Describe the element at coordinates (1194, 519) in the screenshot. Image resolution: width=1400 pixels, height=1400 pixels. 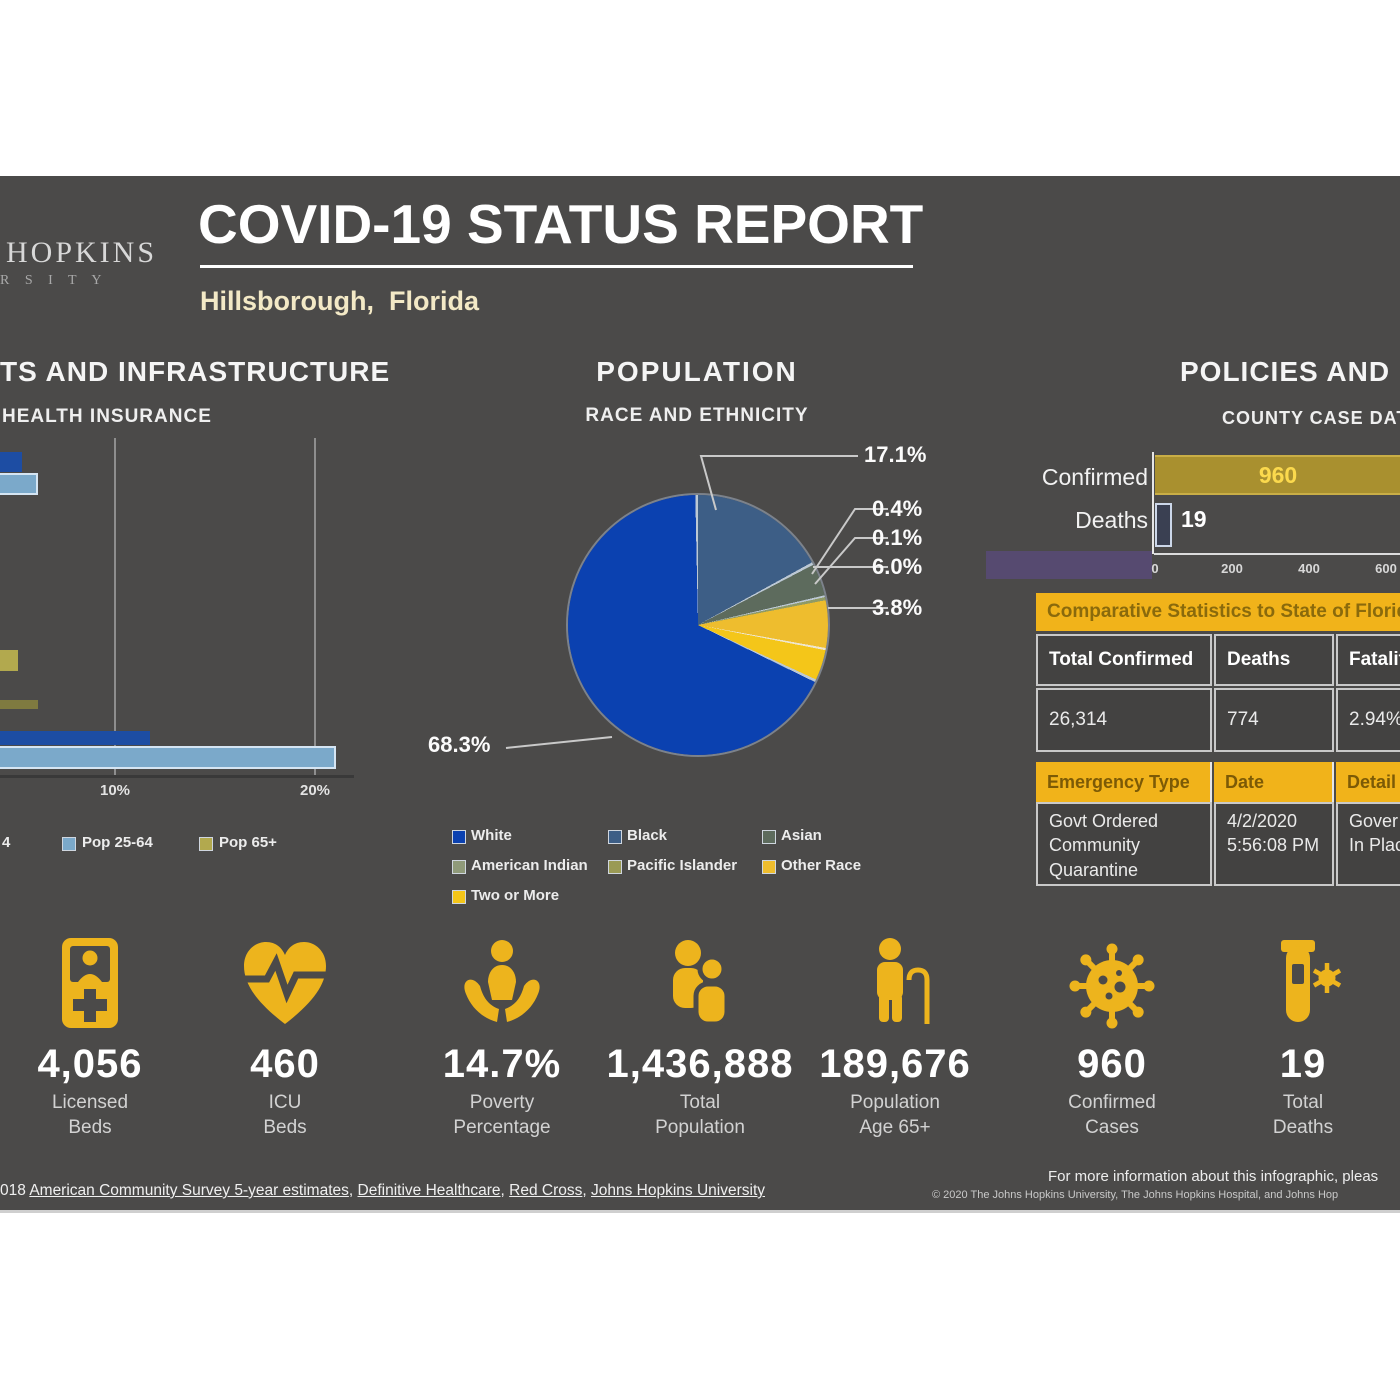
I see `deaths-bar-value: 19` at that location.